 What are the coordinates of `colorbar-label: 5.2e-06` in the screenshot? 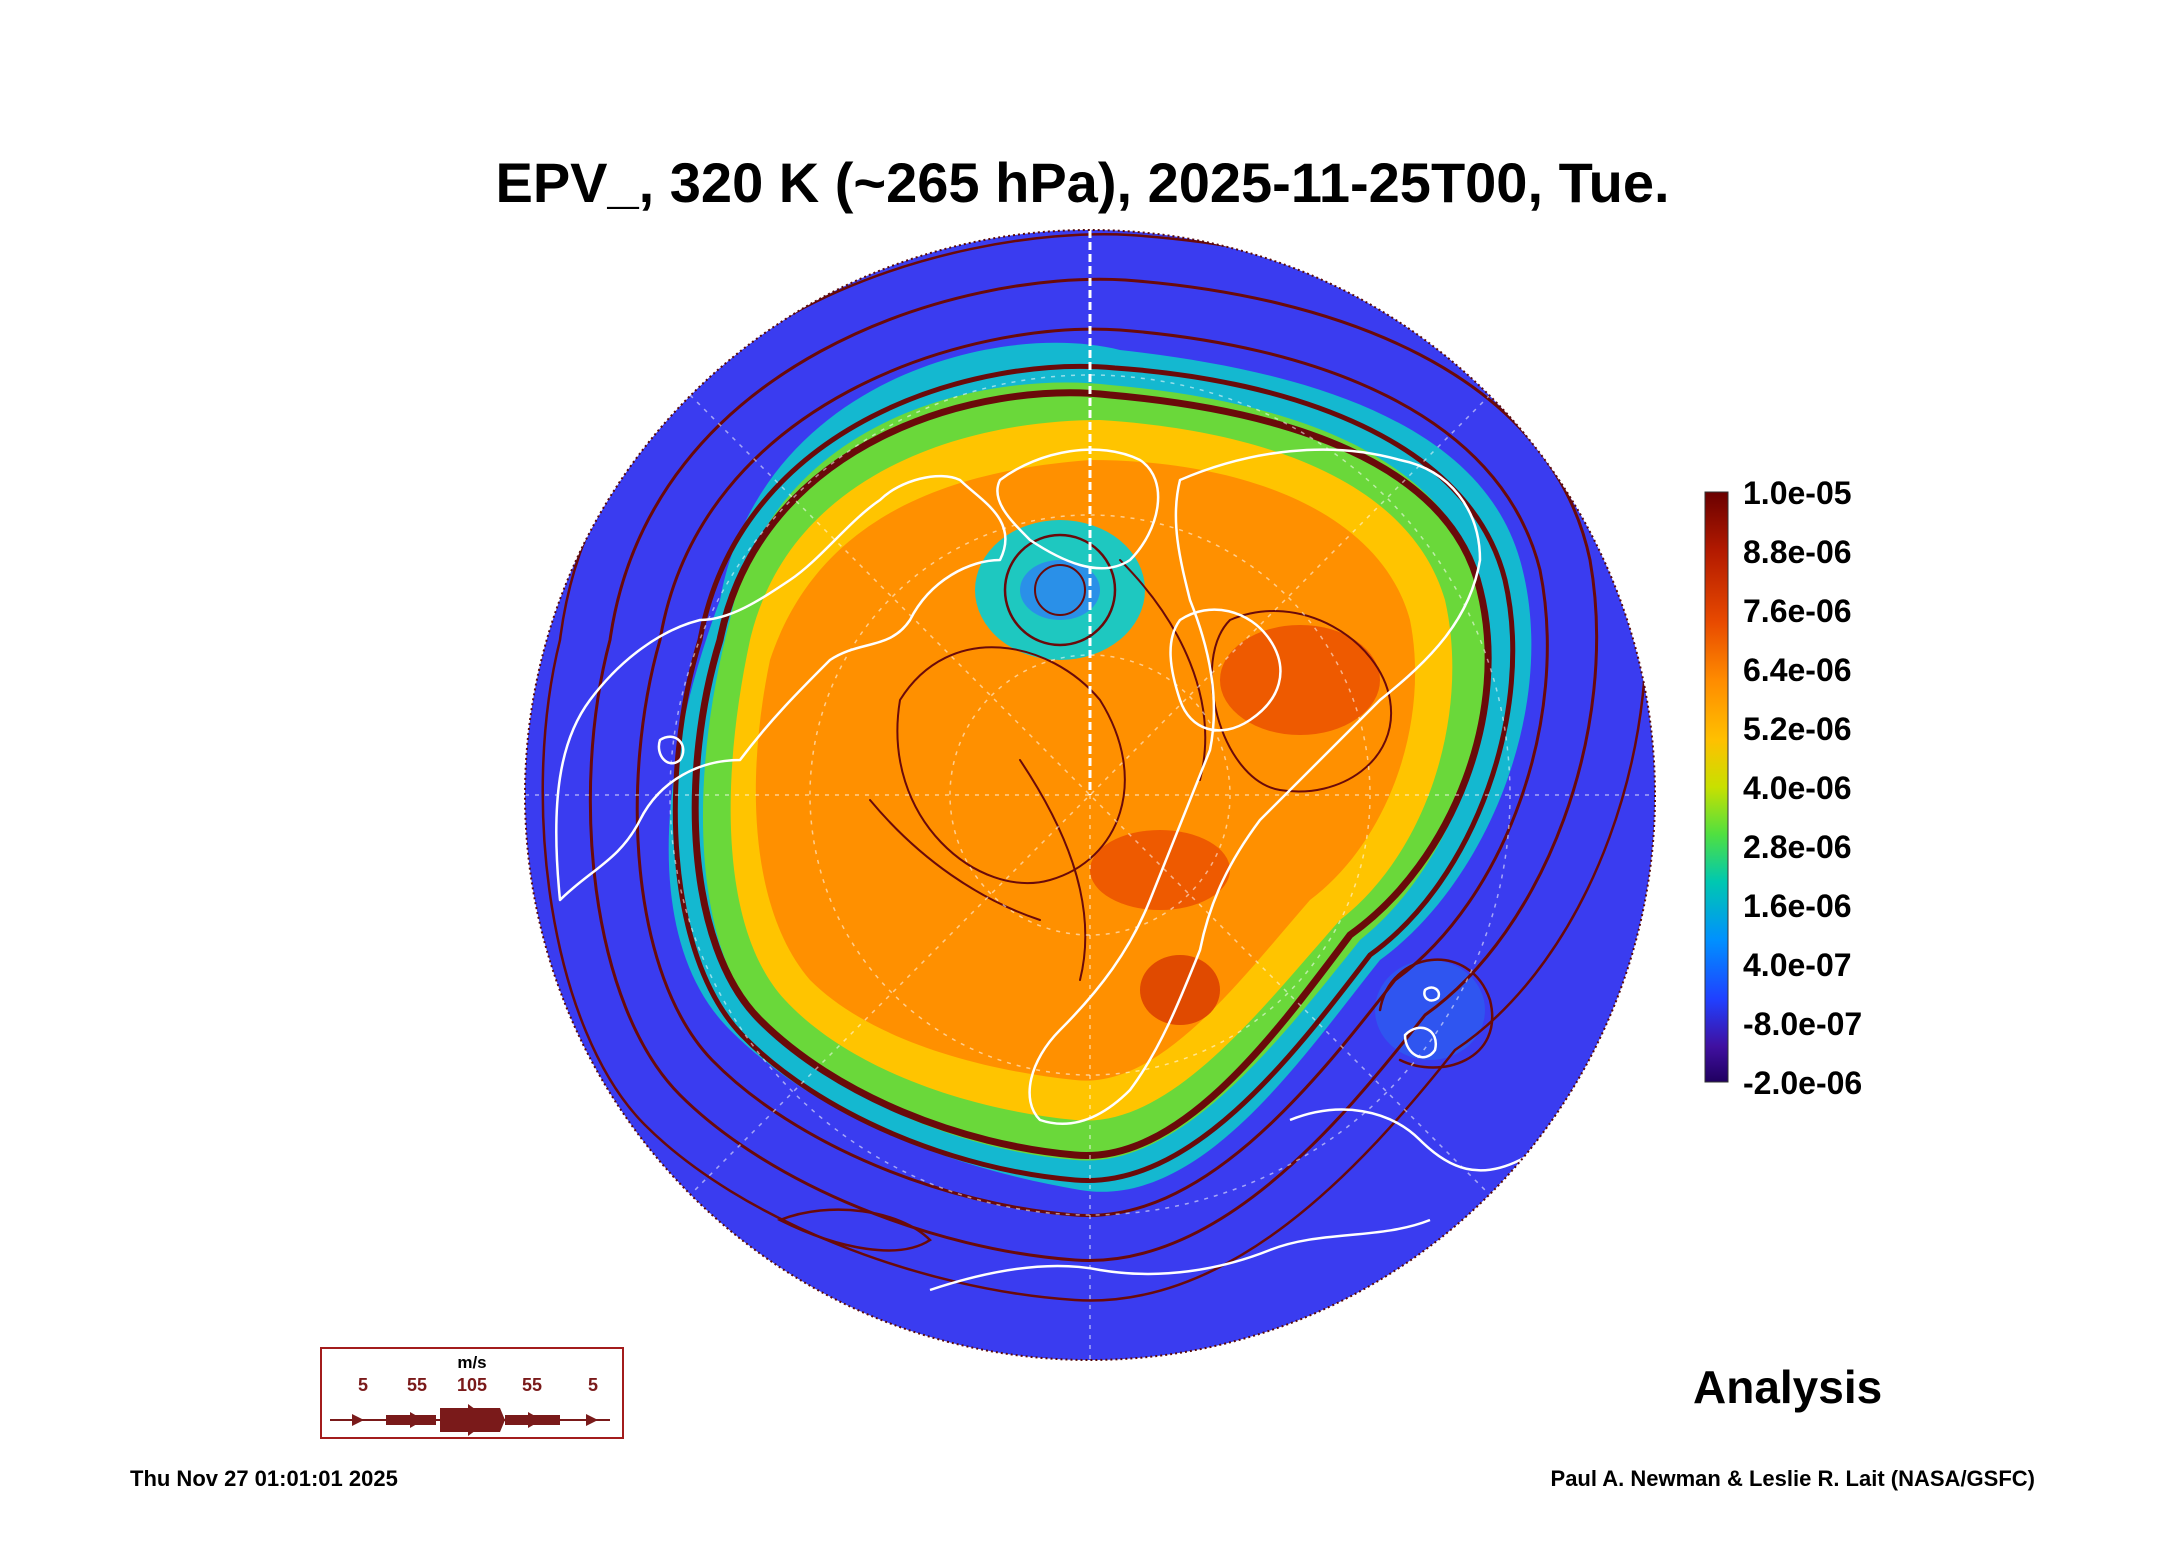 It's located at (1797, 729).